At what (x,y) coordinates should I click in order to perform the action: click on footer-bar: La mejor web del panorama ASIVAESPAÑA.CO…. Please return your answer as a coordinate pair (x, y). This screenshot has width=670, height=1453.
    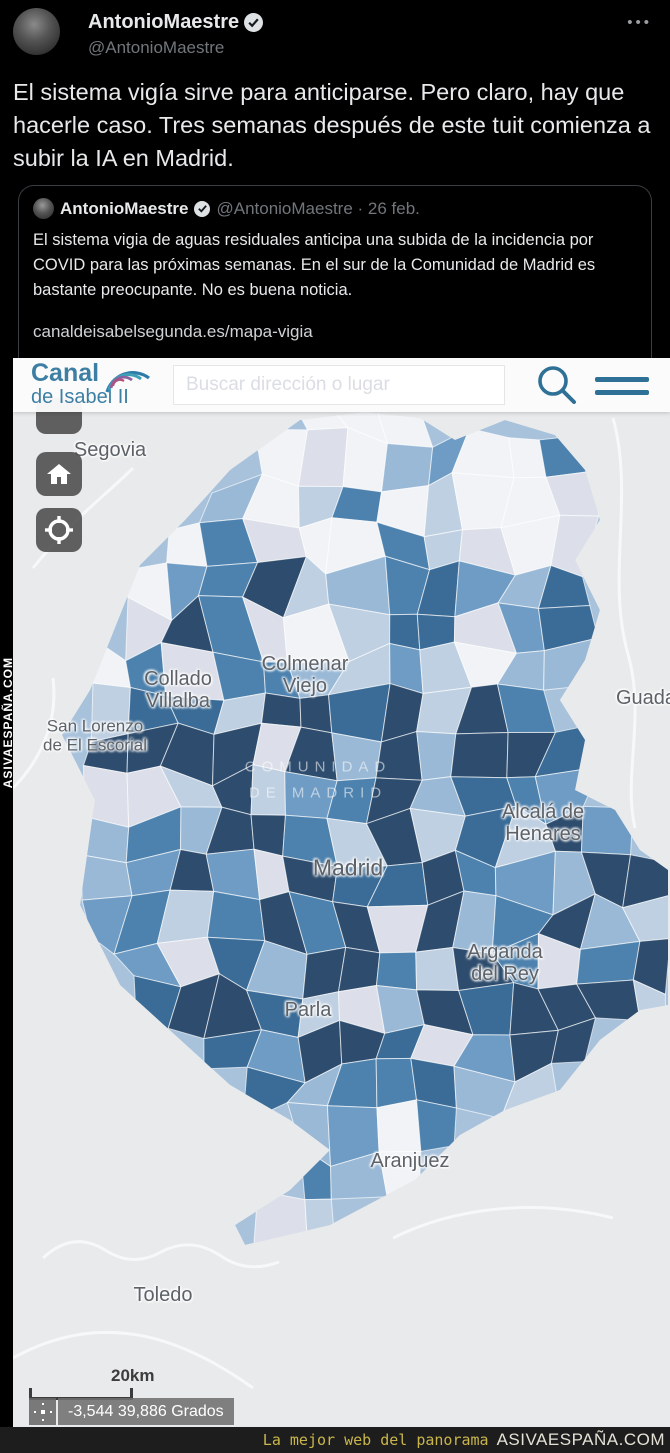
    Looking at the image, I should click on (335, 1440).